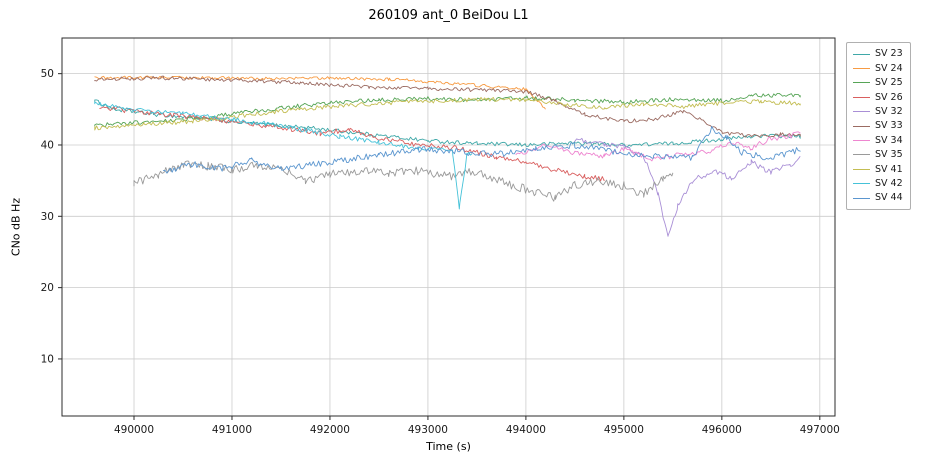 The image size is (933, 470). What do you see at coordinates (624, 430) in the screenshot?
I see `x-tick-label: 495000` at bounding box center [624, 430].